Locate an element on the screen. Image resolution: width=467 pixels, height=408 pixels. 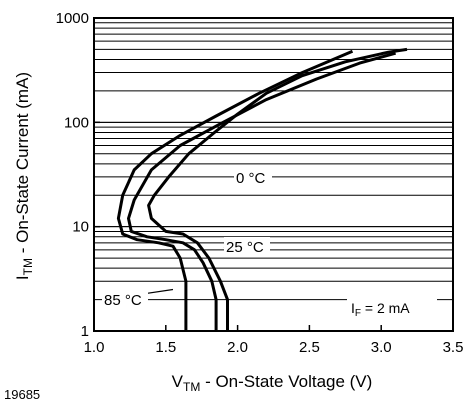
series-labels: 0 °C 25 °C 85 °C is located at coordinates (186, 239).